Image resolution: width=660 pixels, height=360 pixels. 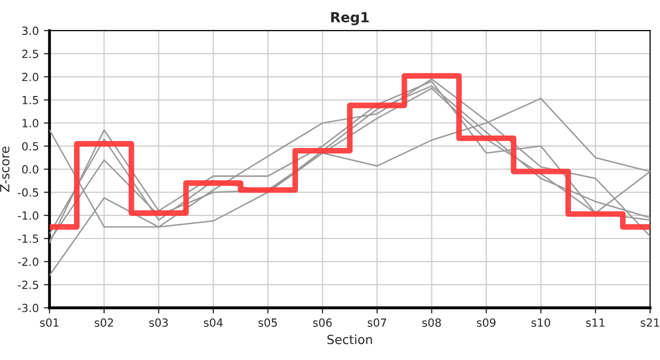 I want to click on chart-title: Reg1, so click(x=350, y=19).